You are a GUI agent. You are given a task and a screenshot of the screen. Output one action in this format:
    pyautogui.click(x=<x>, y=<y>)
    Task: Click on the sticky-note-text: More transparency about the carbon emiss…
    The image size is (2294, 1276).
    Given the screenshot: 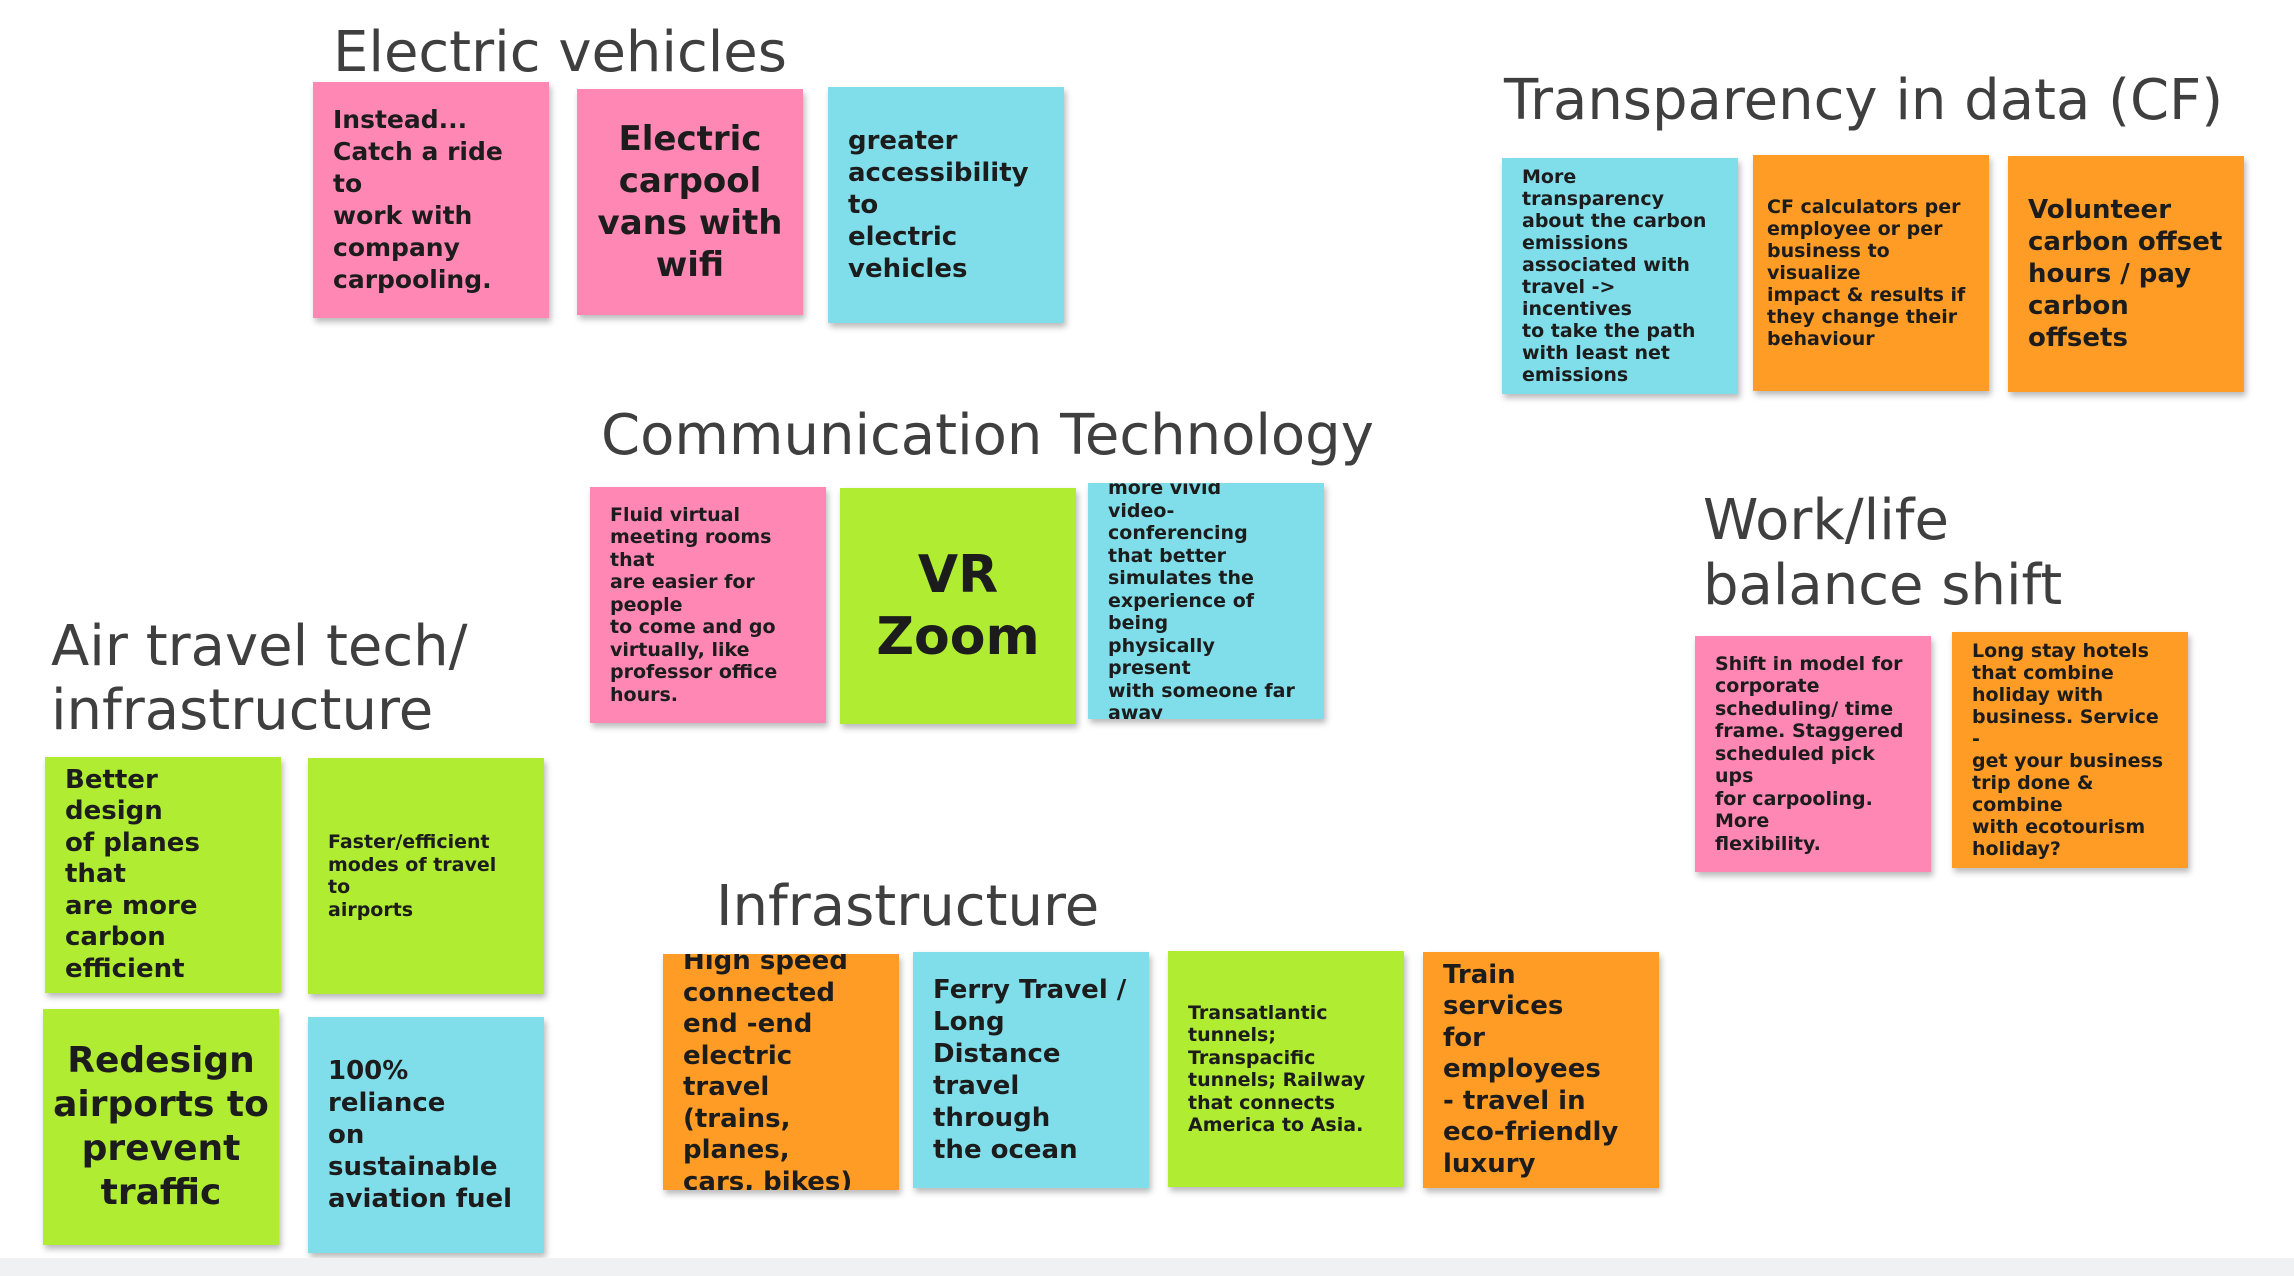 What is the action you would take?
    pyautogui.click(x=1614, y=276)
    